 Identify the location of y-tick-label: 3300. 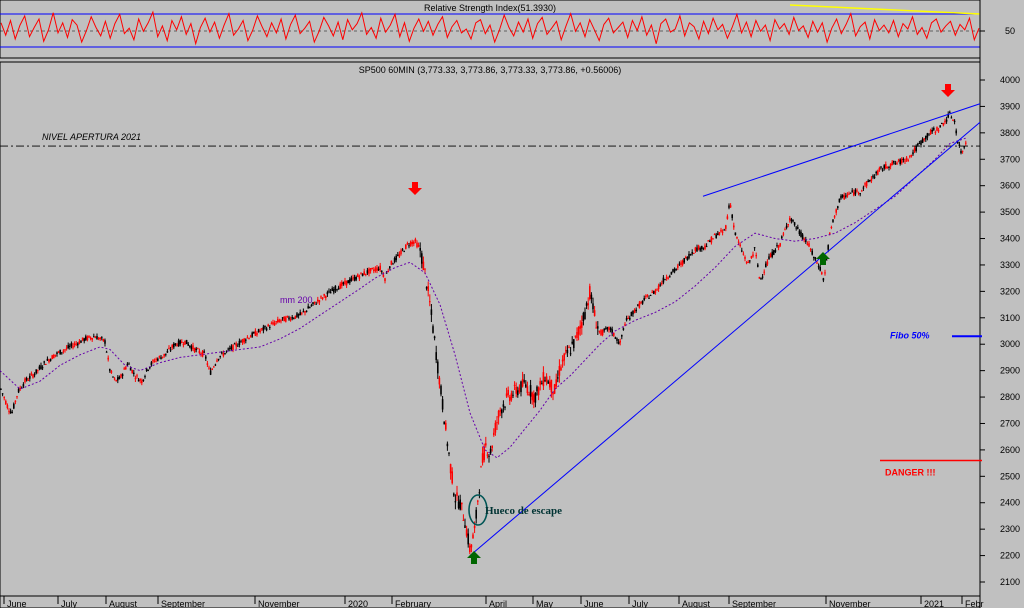
(1010, 265).